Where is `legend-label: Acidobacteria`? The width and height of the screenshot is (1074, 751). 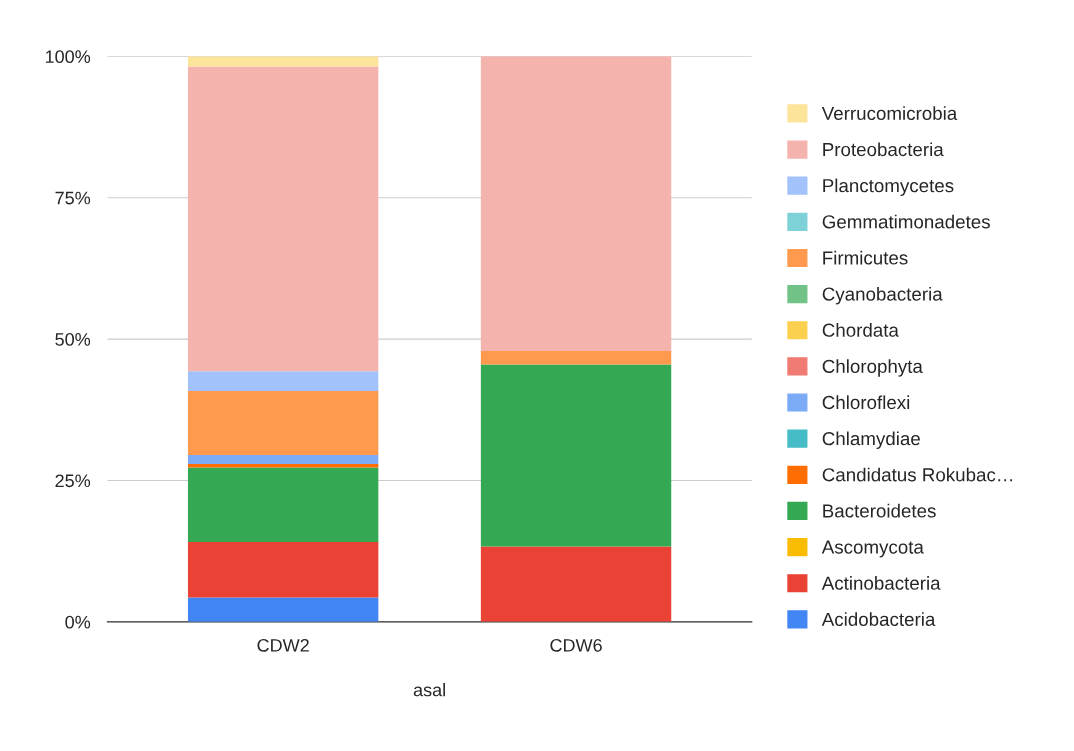 legend-label: Acidobacteria is located at coordinates (878, 619).